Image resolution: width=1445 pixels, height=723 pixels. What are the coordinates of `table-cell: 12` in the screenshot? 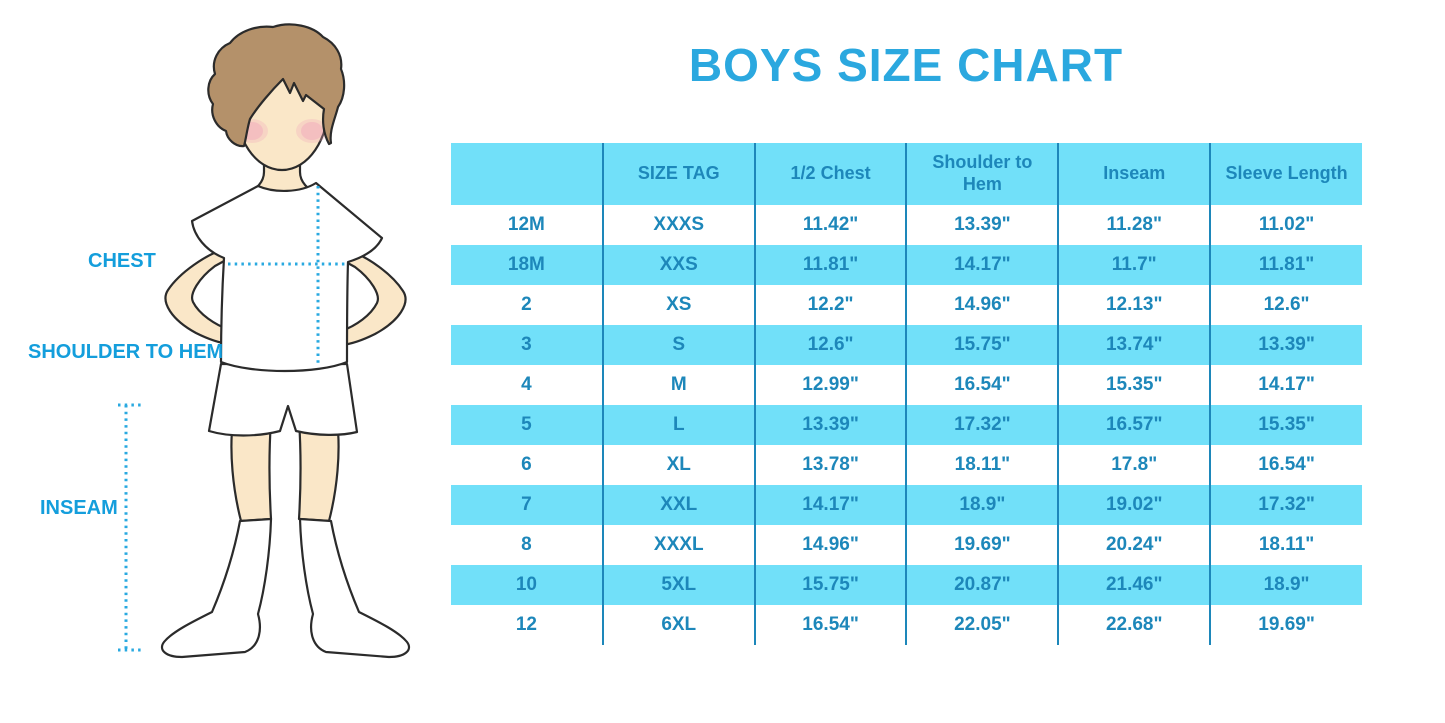 It's located at (526, 624).